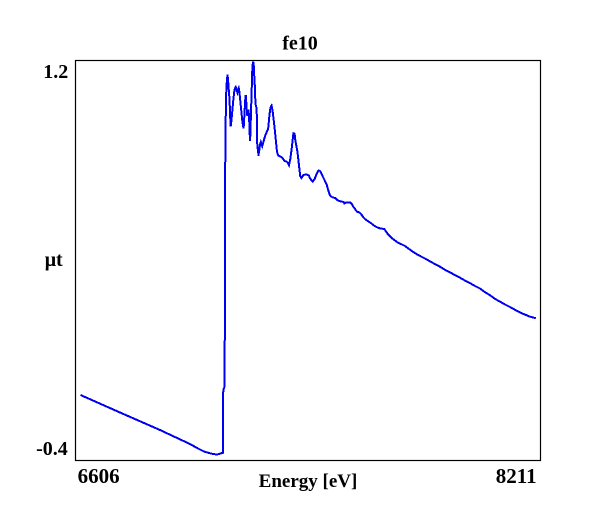  I want to click on svg-text: Energy [eV], so click(308, 481).